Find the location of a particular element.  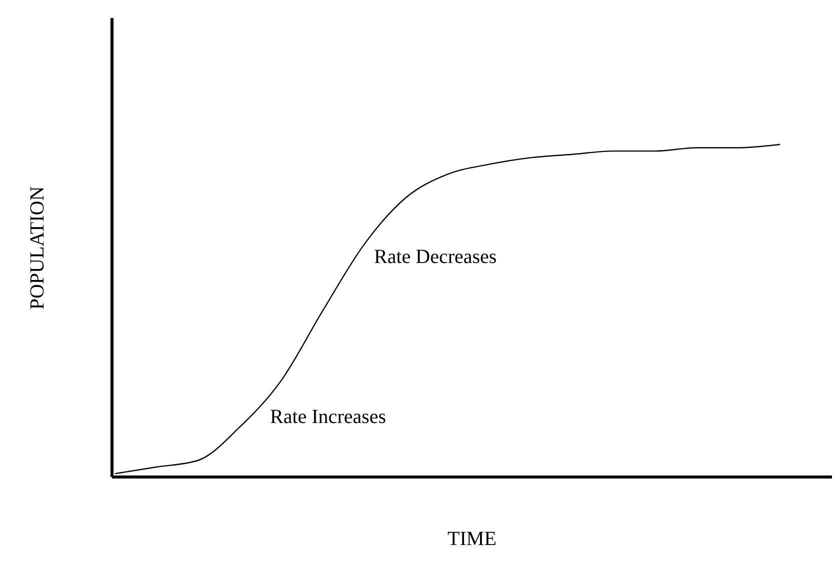

annotation: Rate Increases is located at coordinates (328, 417).